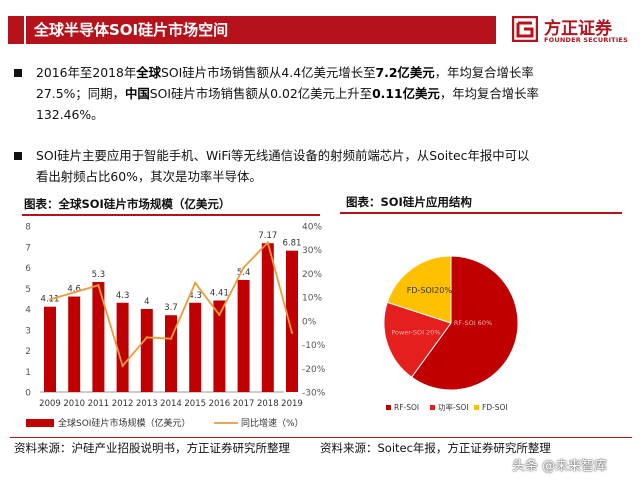  I want to click on y2-tick-label: -20%, so click(314, 370).